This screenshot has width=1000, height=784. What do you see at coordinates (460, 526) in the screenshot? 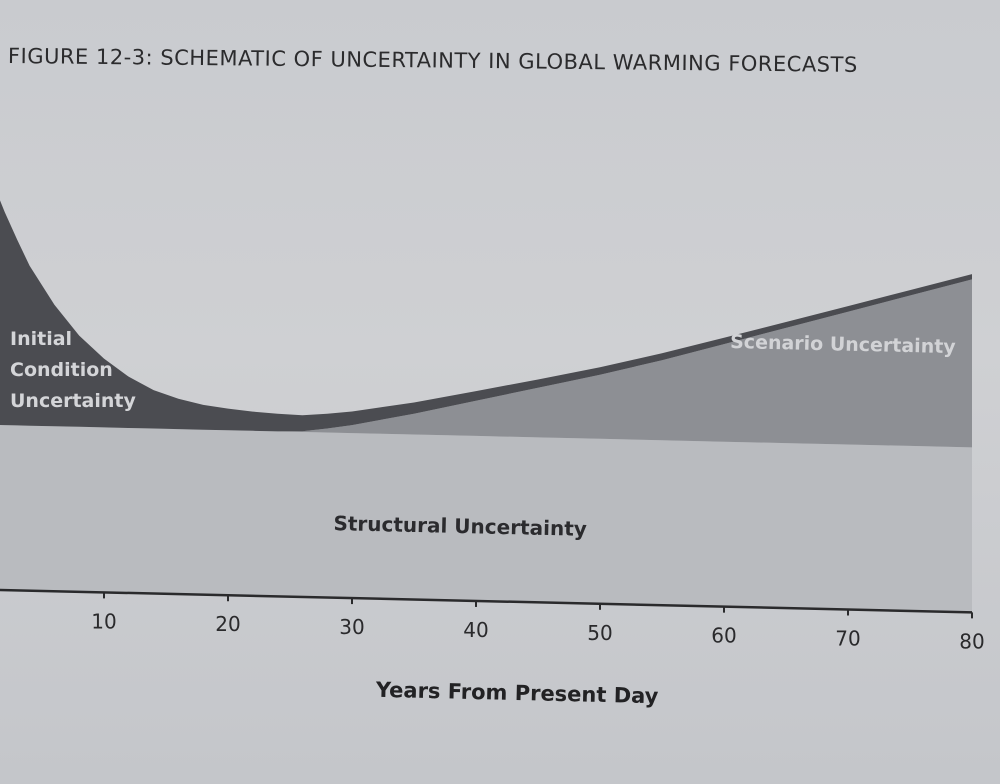
I see `structural-uncertainty-label: Structural Uncertainty` at bounding box center [460, 526].